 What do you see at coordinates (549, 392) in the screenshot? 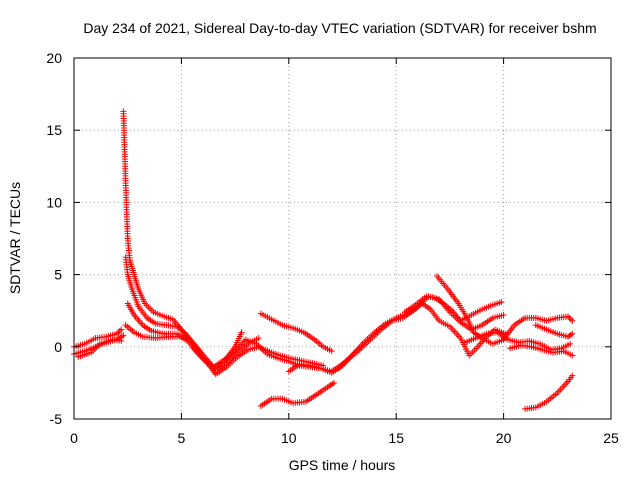
I see `series-arc-late-low` at bounding box center [549, 392].